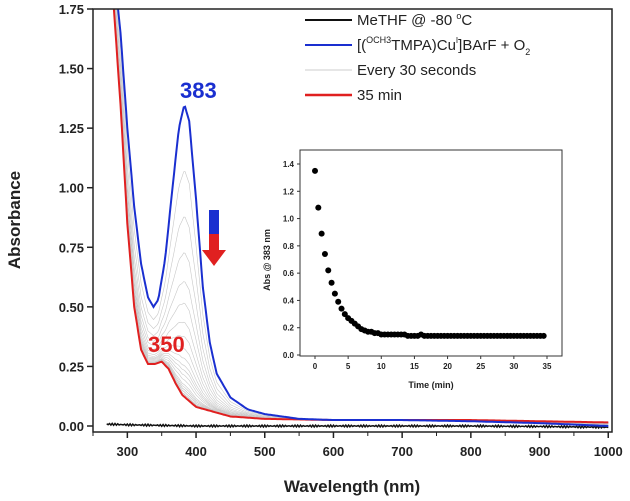 The image size is (630, 501). What do you see at coordinates (127, 451) in the screenshot?
I see `x-tick-label: 300` at bounding box center [127, 451].